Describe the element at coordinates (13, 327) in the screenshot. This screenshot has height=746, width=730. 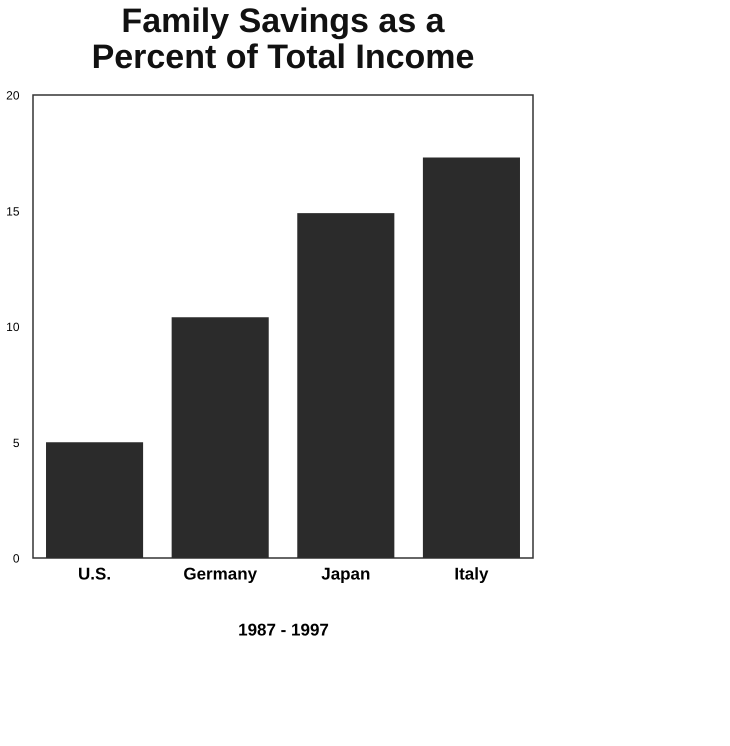
I see `y-tick-label: 10` at that location.